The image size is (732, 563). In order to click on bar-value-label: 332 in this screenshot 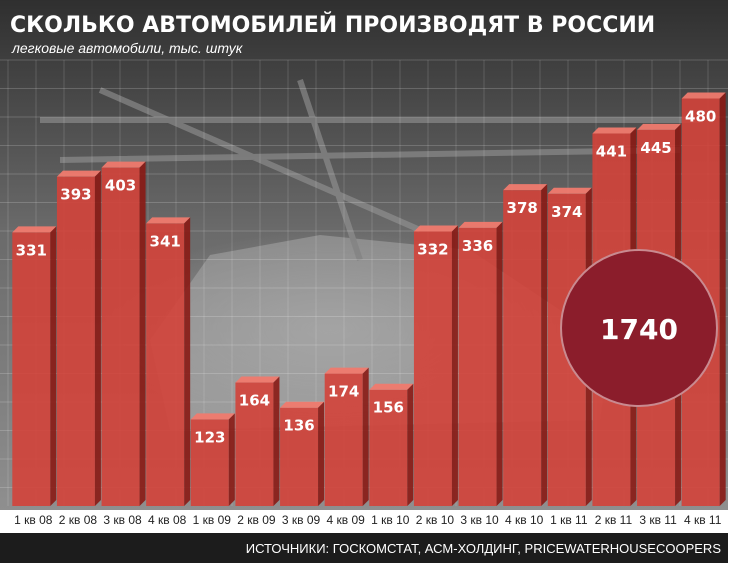, I will do `click(432, 250)`.